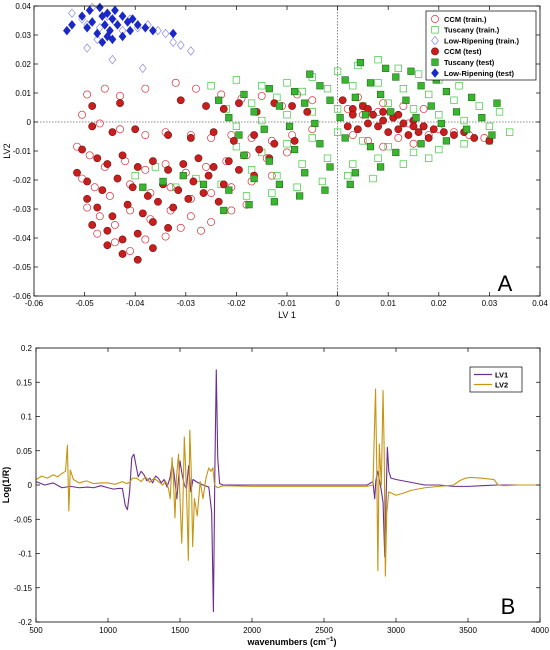  I want to click on y-tick-label: 0.1, so click(27, 417).